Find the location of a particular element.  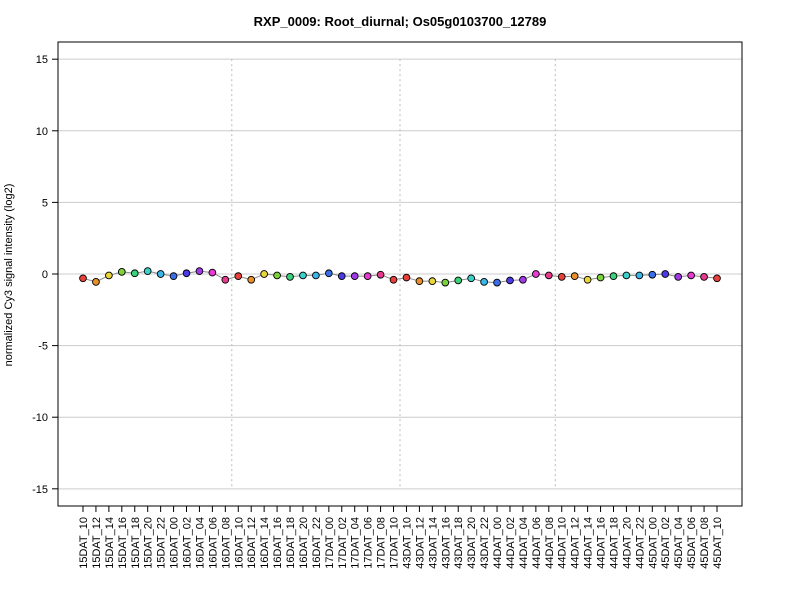

x-tick-label-15: 16DAT_16 is located at coordinates (278, 543).